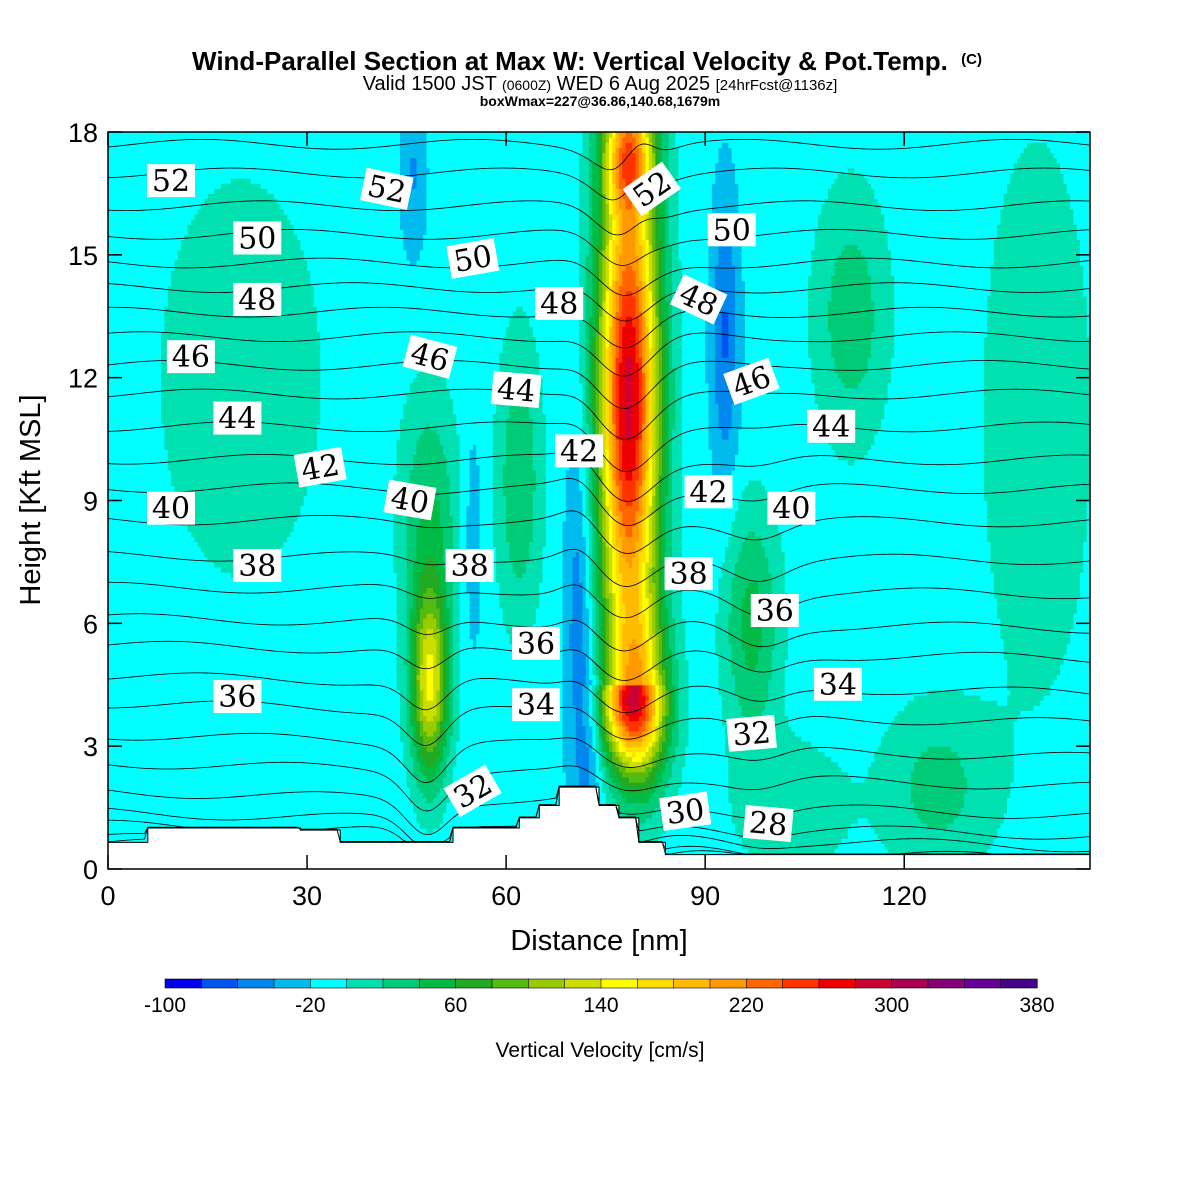  I want to click on contour-label: 30, so click(685, 812).